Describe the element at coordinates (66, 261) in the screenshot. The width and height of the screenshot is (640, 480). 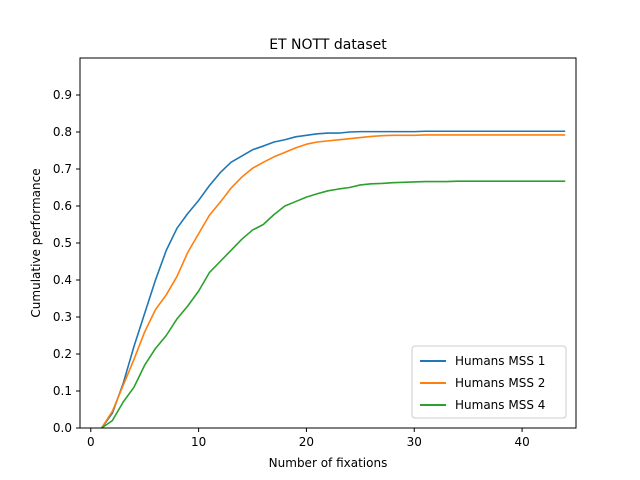
I see `y-axis: 0.0 0.1 0.2 0.3 0.4 0.5 0.6 0.7 0.8 0.9` at that location.